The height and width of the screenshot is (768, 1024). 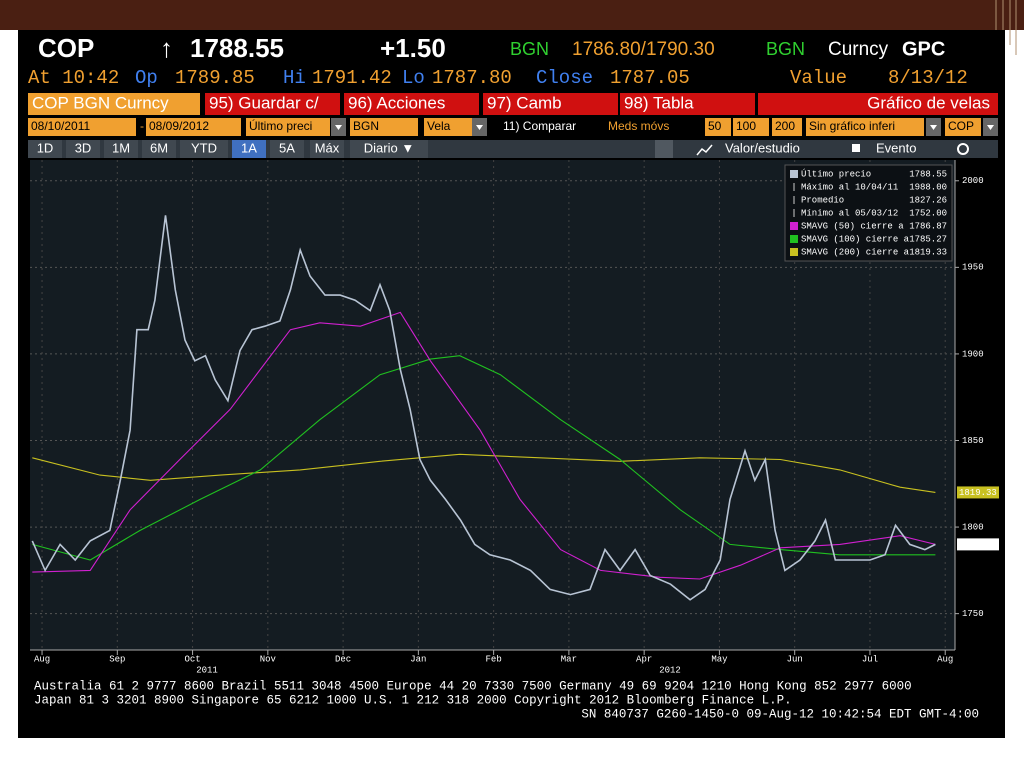 What do you see at coordinates (418, 659) in the screenshot?
I see `x-tick-label: Jan` at bounding box center [418, 659].